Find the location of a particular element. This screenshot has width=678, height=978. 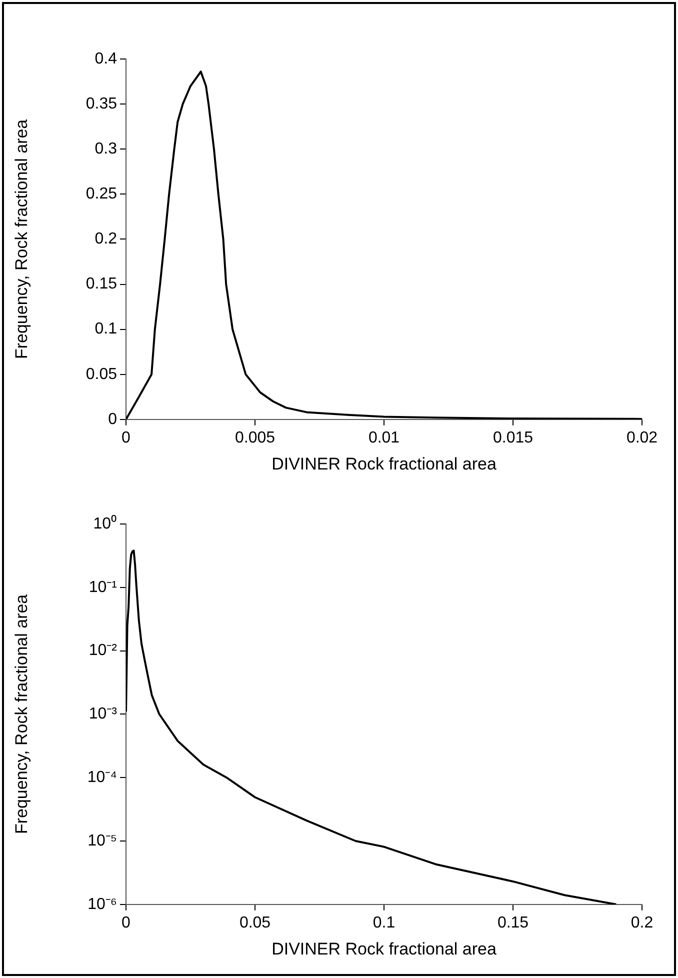

y-tick-label: 0.2 is located at coordinates (106, 239).